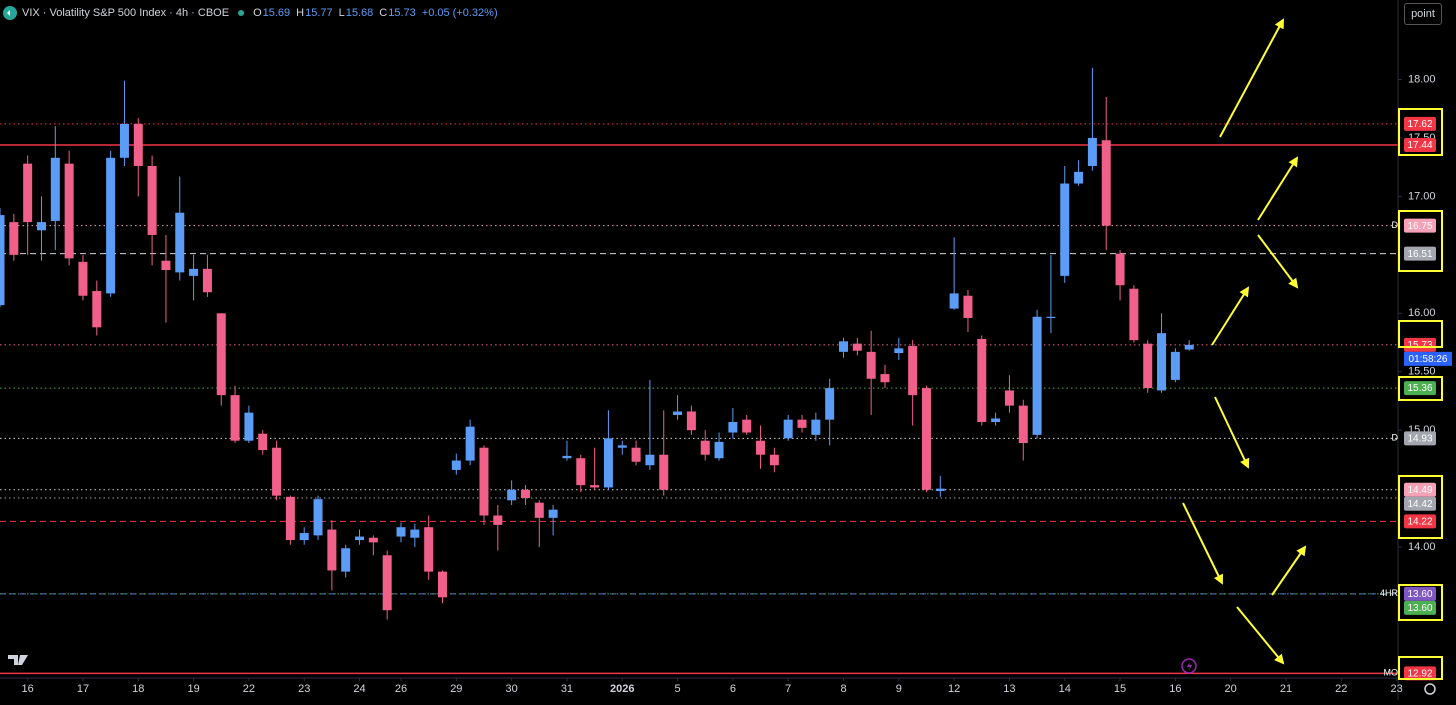 This screenshot has width=1456, height=705. Describe the element at coordinates (1419, 490) in the screenshot. I see `price-label: 14.49` at that location.